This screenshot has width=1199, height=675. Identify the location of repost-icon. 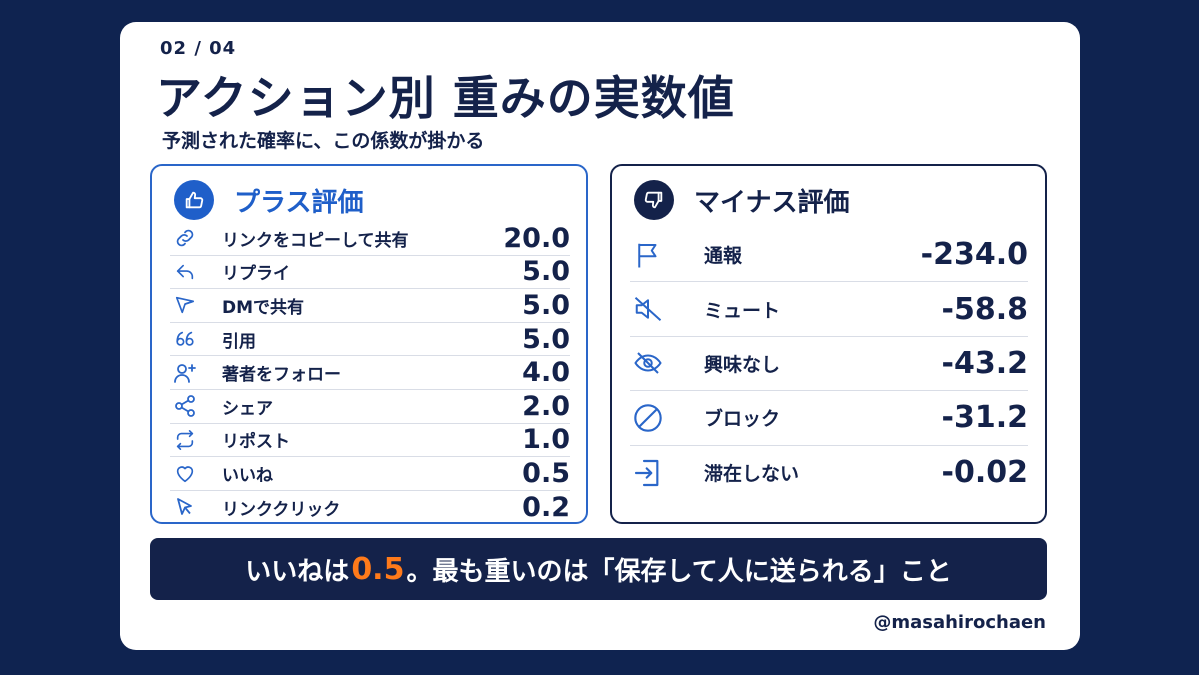
(185, 440).